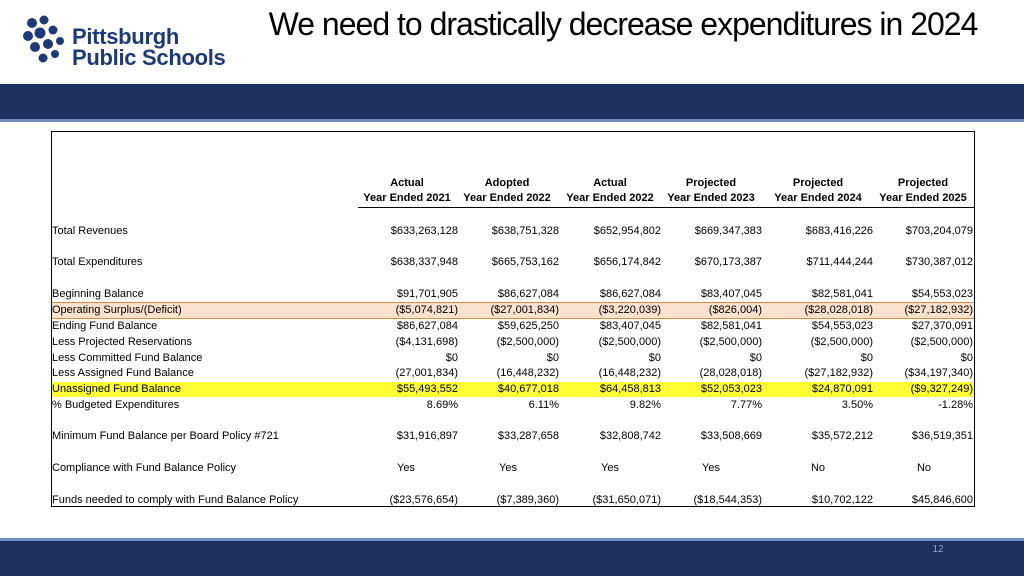  What do you see at coordinates (939, 373) in the screenshot?
I see `cell-value: ($34,197,340)` at bounding box center [939, 373].